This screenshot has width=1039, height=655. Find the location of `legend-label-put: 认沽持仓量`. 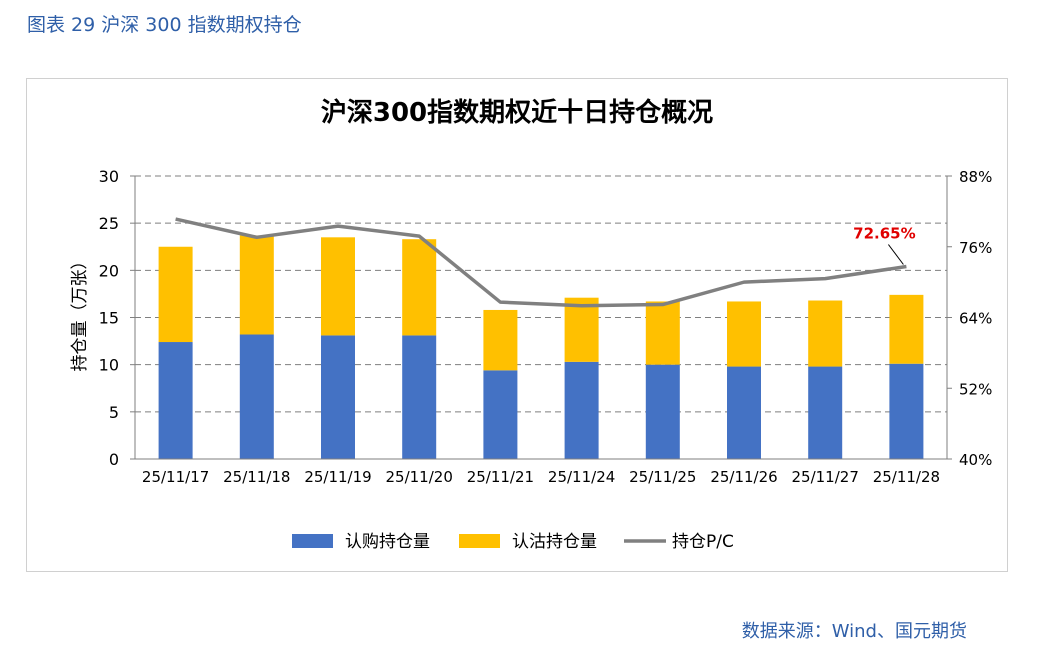

legend-label-put: 认沽持仓量 is located at coordinates (554, 542).